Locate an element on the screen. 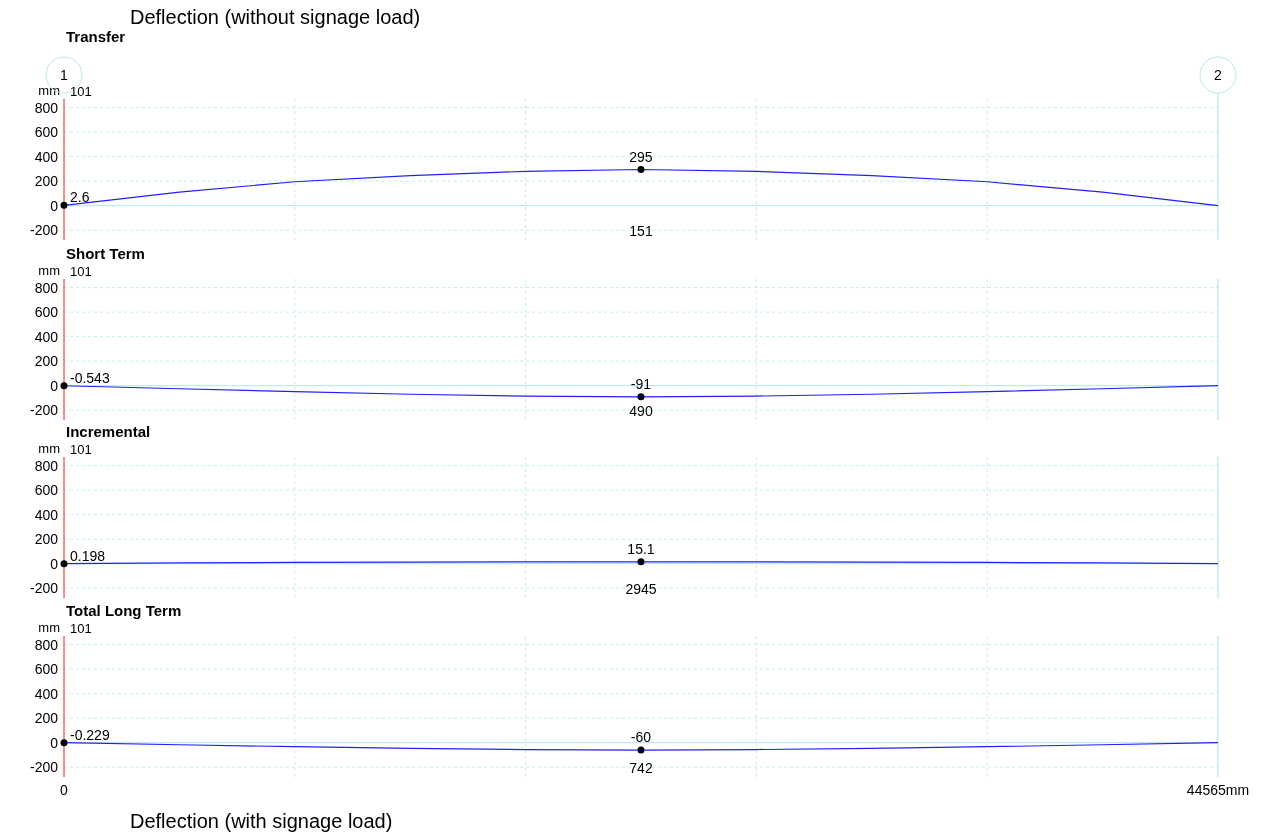 The height and width of the screenshot is (838, 1278). data-label: 2.6 is located at coordinates (80, 197).